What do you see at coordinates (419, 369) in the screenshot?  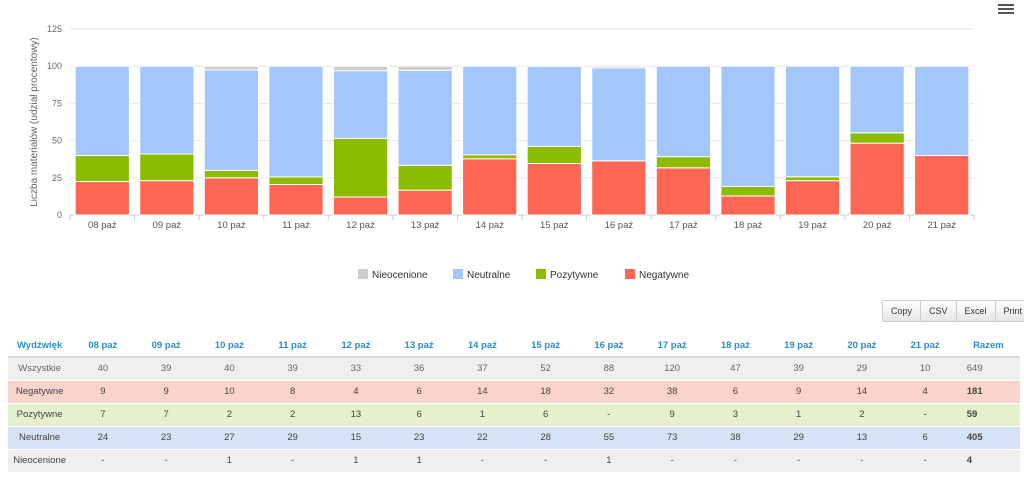 I see `table-cell: 36` at bounding box center [419, 369].